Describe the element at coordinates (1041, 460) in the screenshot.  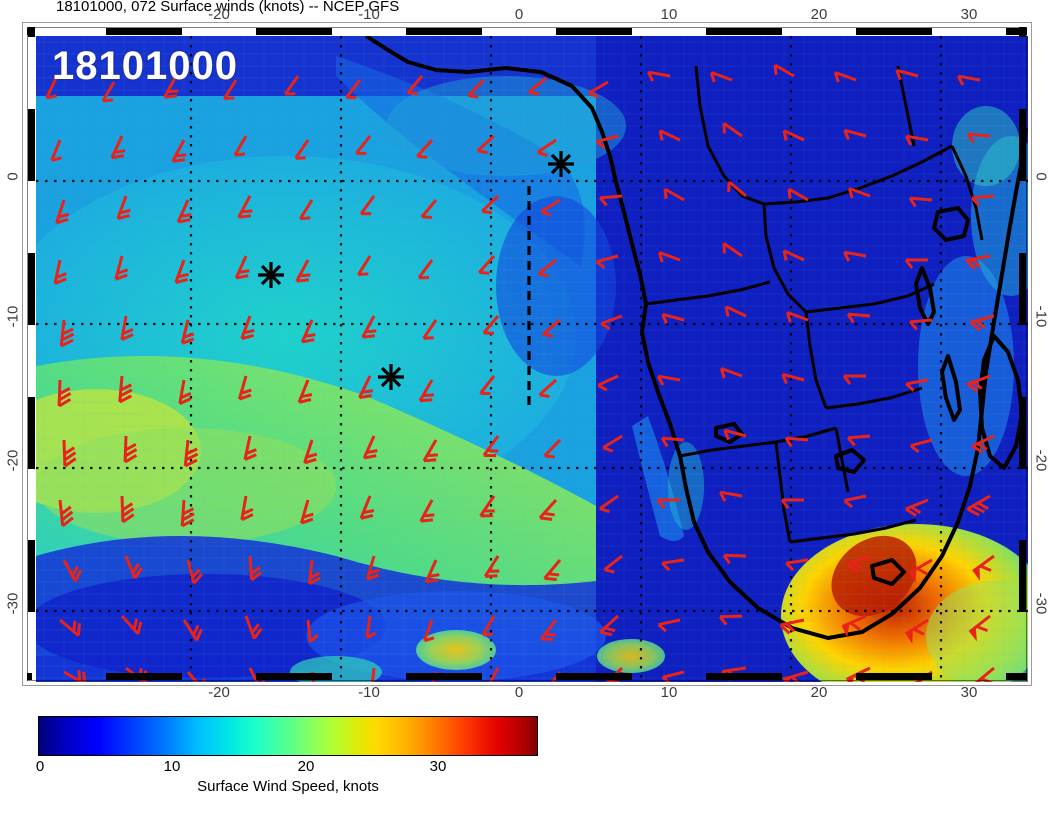
I see `right-tick-2: -20` at that location.